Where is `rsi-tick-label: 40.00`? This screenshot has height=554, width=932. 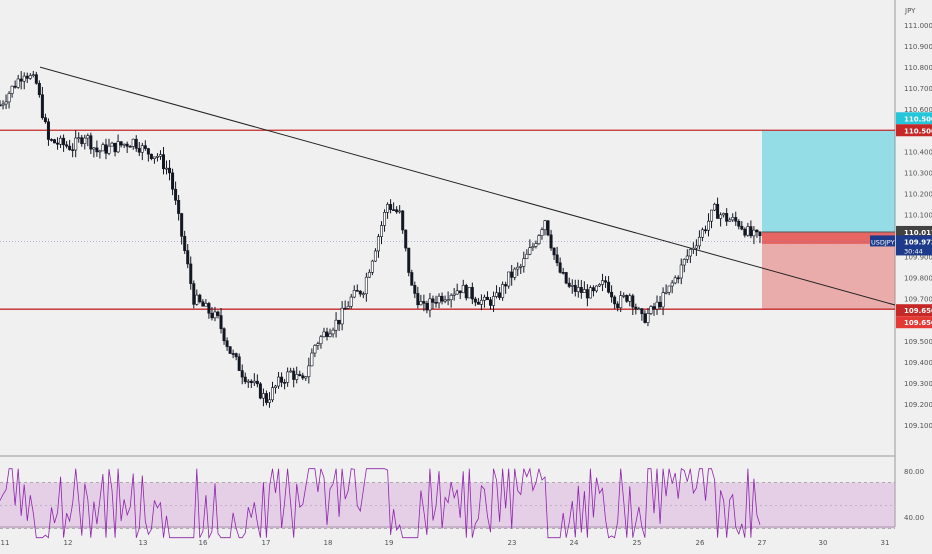
rsi-tick-label: 40.00 is located at coordinates (914, 518).